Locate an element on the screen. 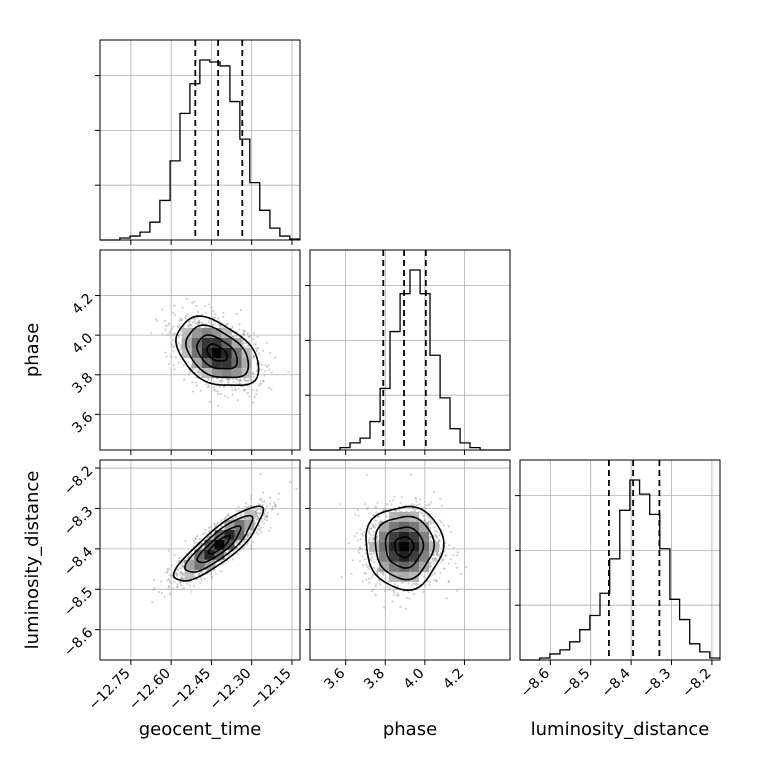 This screenshot has height=760, width=760. histogram-step-line is located at coordinates (410, 360).